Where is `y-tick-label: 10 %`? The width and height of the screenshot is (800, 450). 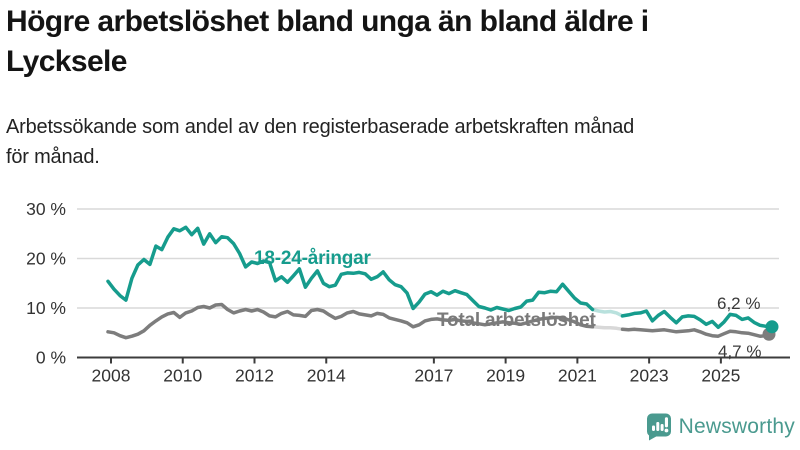 y-tick-label: 10 % is located at coordinates (46, 308).